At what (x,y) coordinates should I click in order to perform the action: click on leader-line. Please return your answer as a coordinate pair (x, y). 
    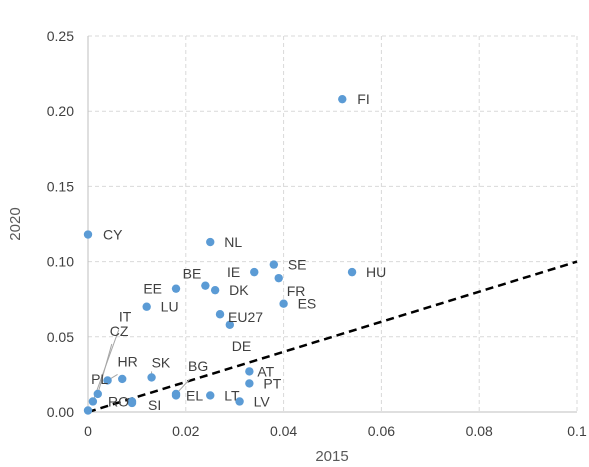
    Looking at the image, I should click on (106, 365).